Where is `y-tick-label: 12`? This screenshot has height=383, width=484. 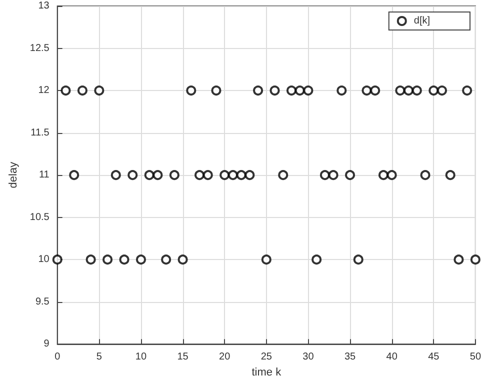 y-tick-label: 12 is located at coordinates (44, 90).